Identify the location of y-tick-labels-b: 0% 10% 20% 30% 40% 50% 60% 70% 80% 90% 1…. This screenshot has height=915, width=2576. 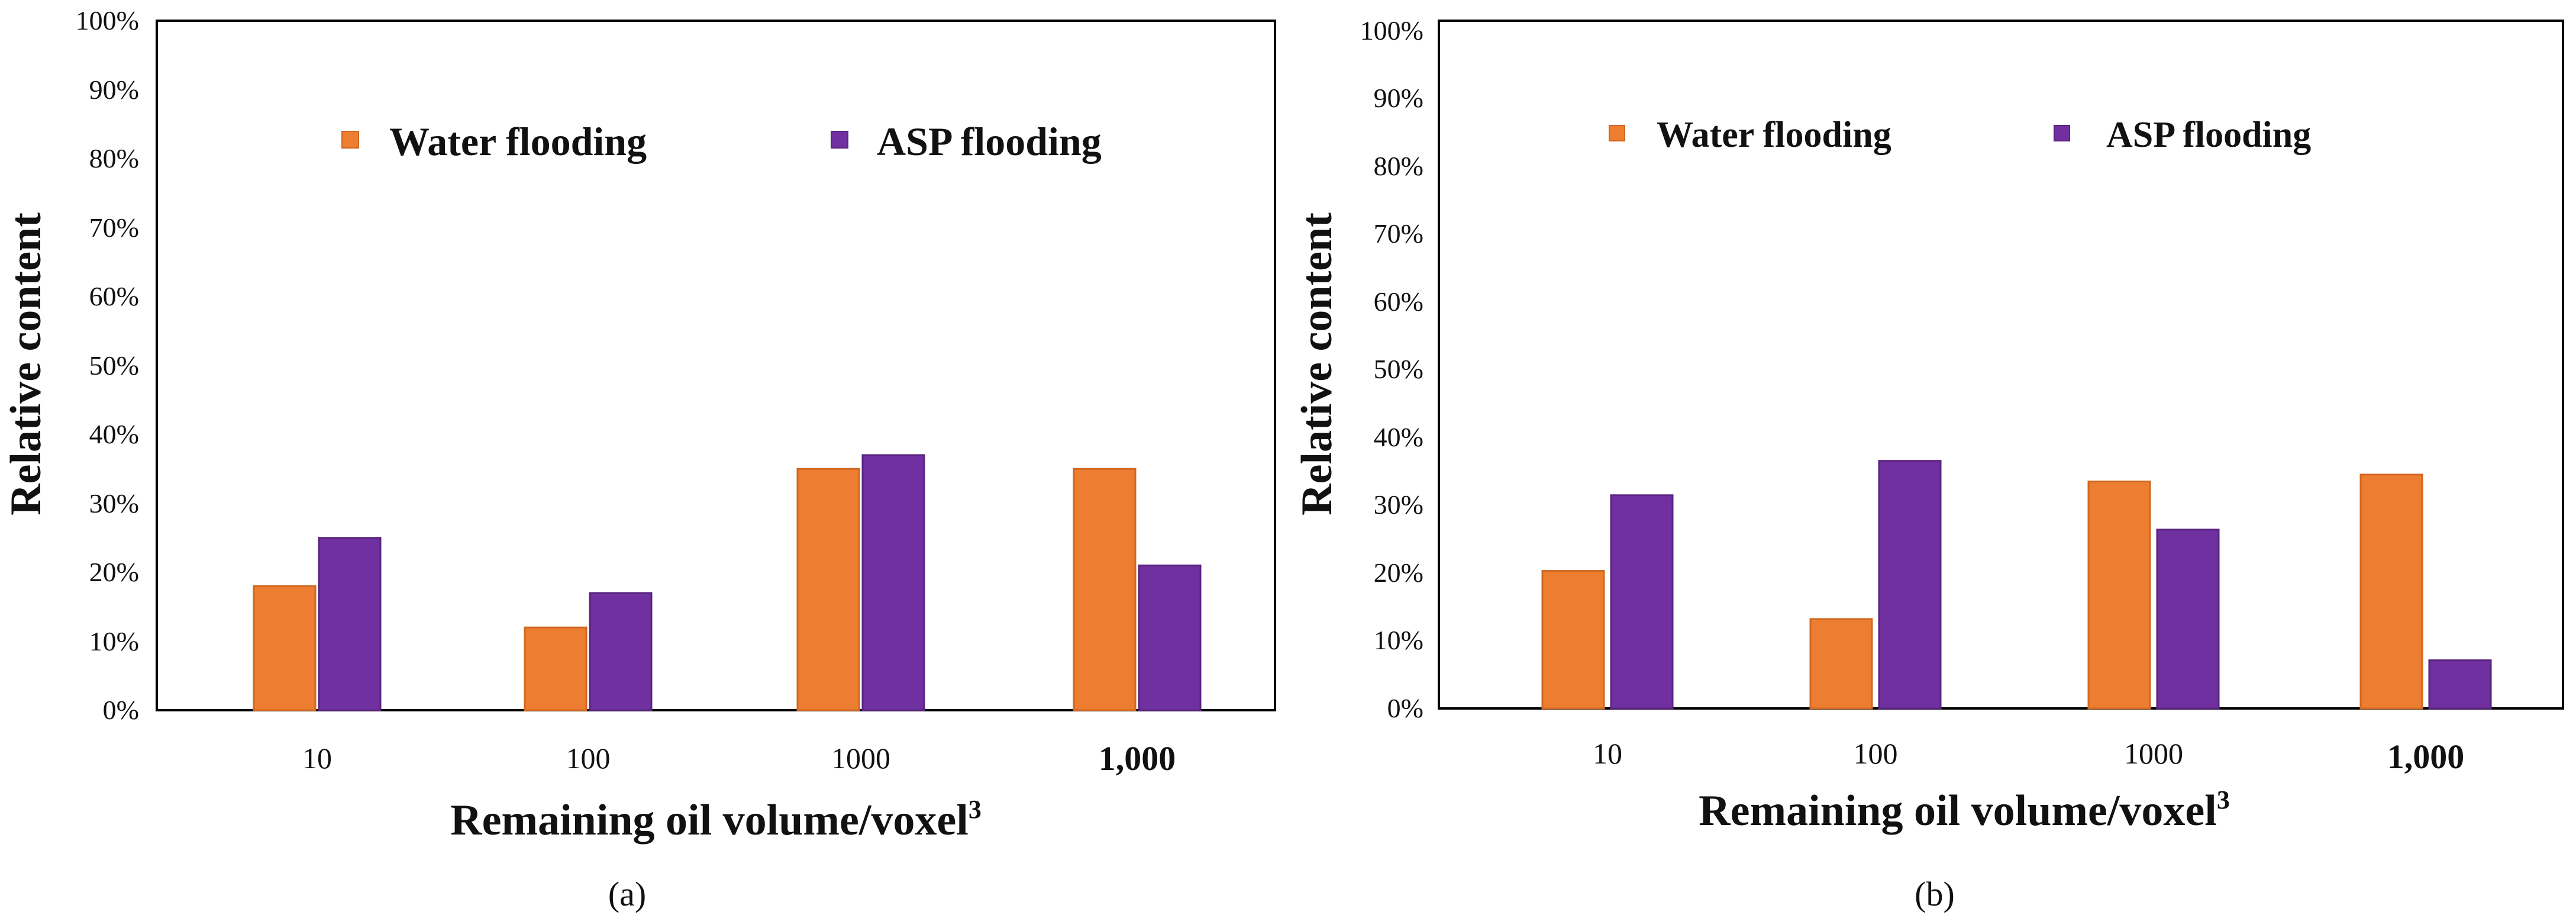
(1391, 369).